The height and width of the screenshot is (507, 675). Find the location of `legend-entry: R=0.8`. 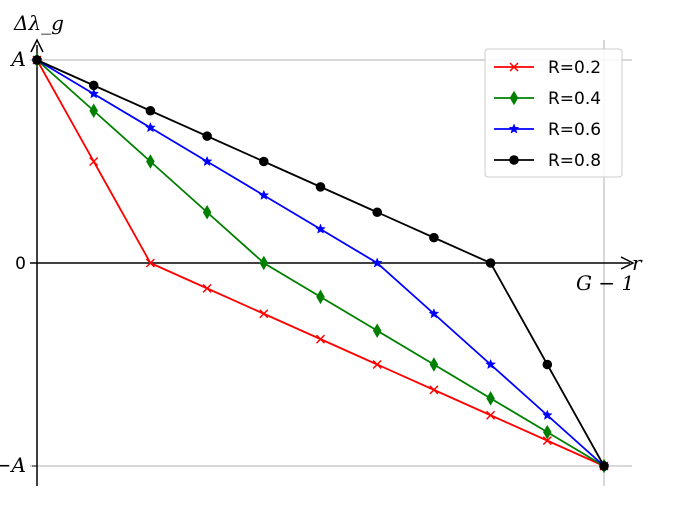

legend-entry: R=0.8 is located at coordinates (547, 161).